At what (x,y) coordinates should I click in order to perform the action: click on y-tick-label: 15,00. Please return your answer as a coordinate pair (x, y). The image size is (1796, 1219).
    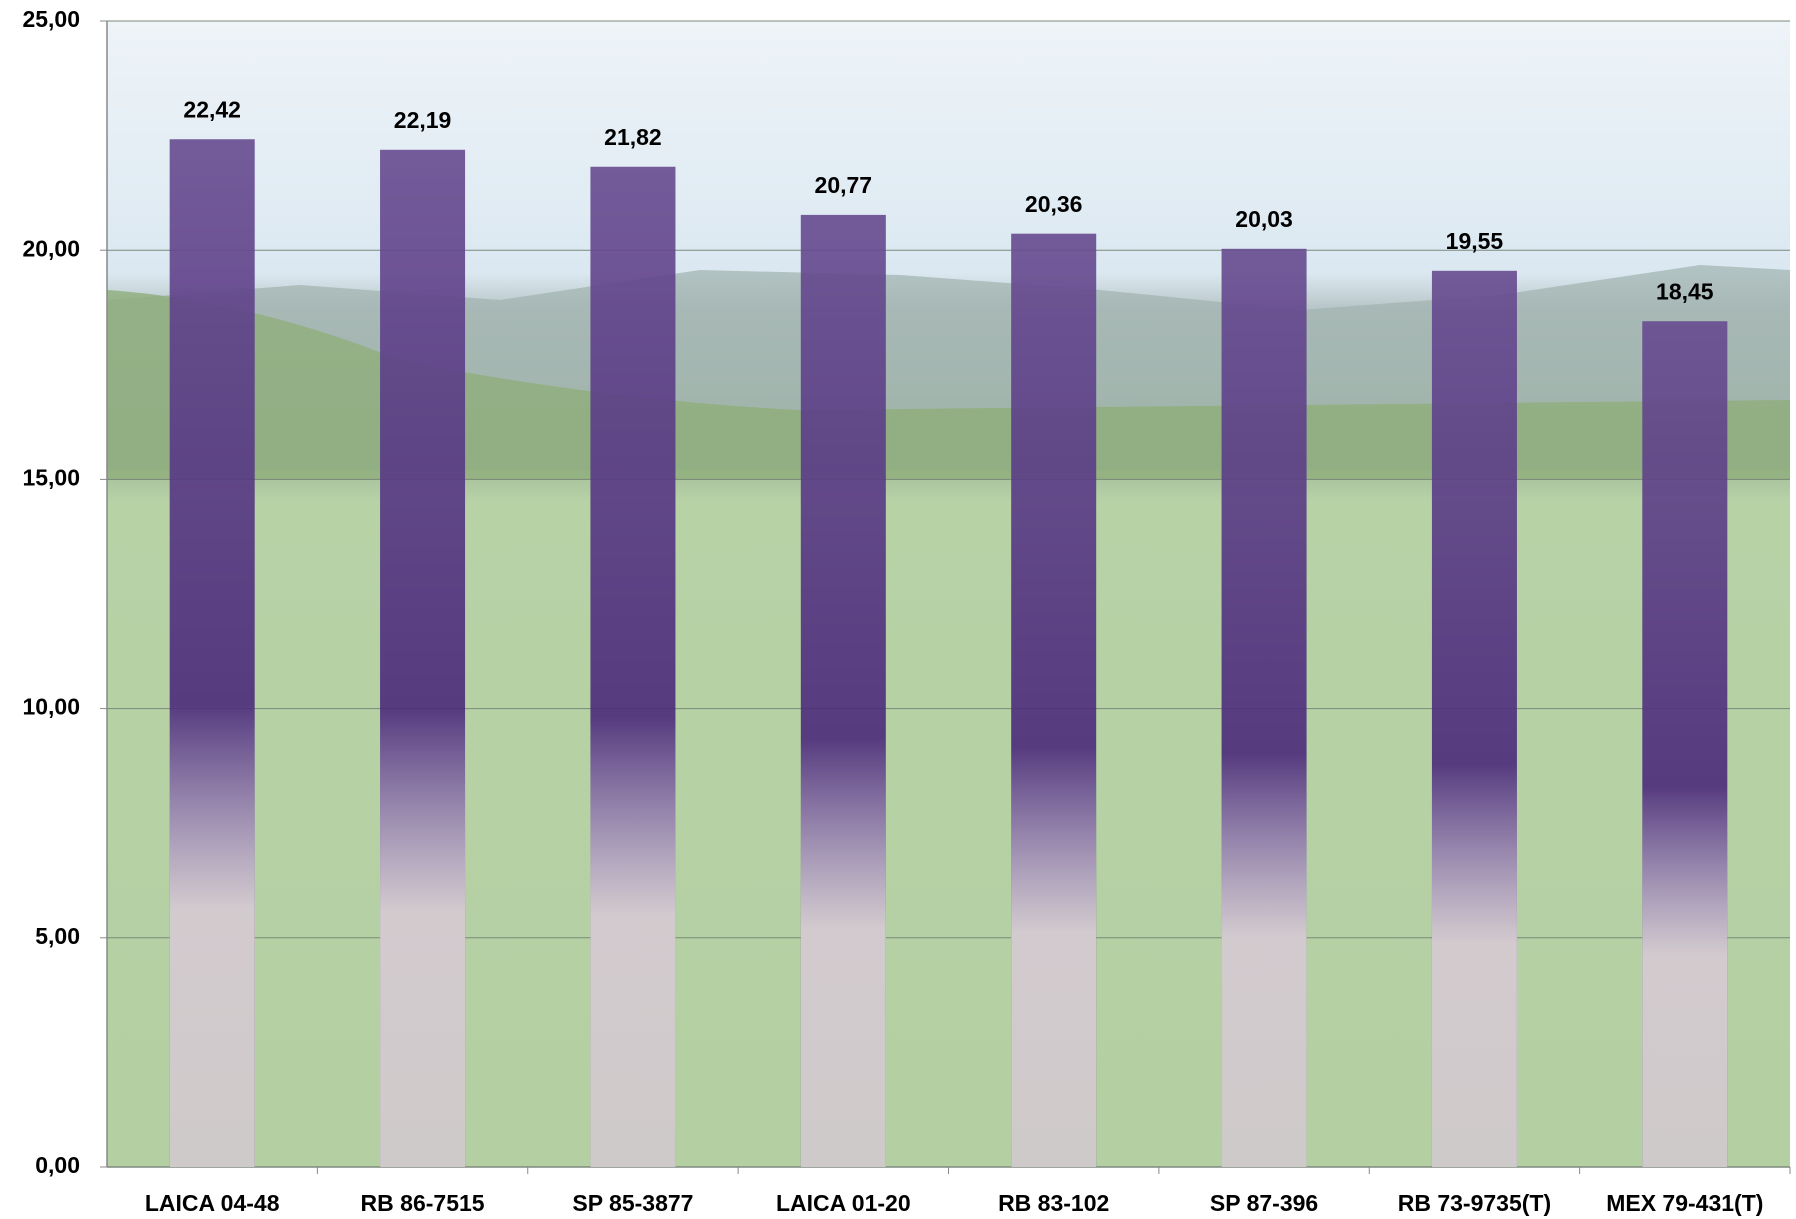
    Looking at the image, I should click on (51, 477).